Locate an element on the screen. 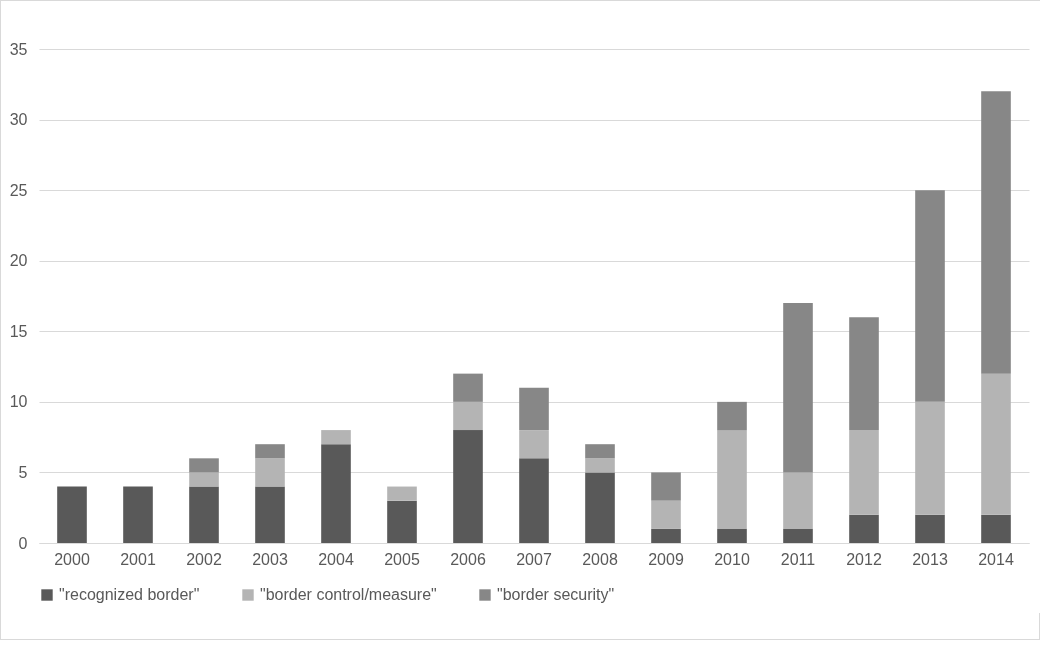 The height and width of the screenshot is (652, 1052). x-tick-label: 2005 is located at coordinates (402, 559).